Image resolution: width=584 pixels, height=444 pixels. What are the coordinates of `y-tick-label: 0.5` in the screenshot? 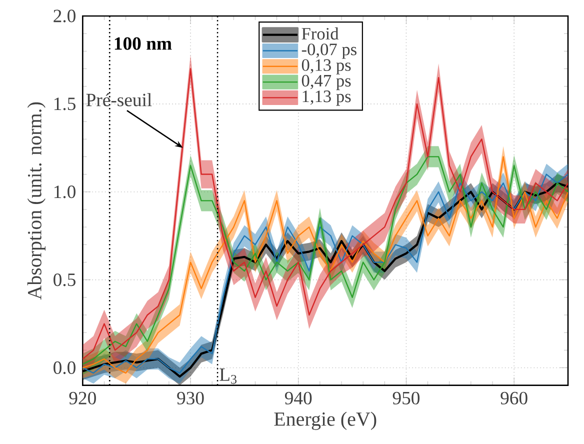 It's located at (65, 279).